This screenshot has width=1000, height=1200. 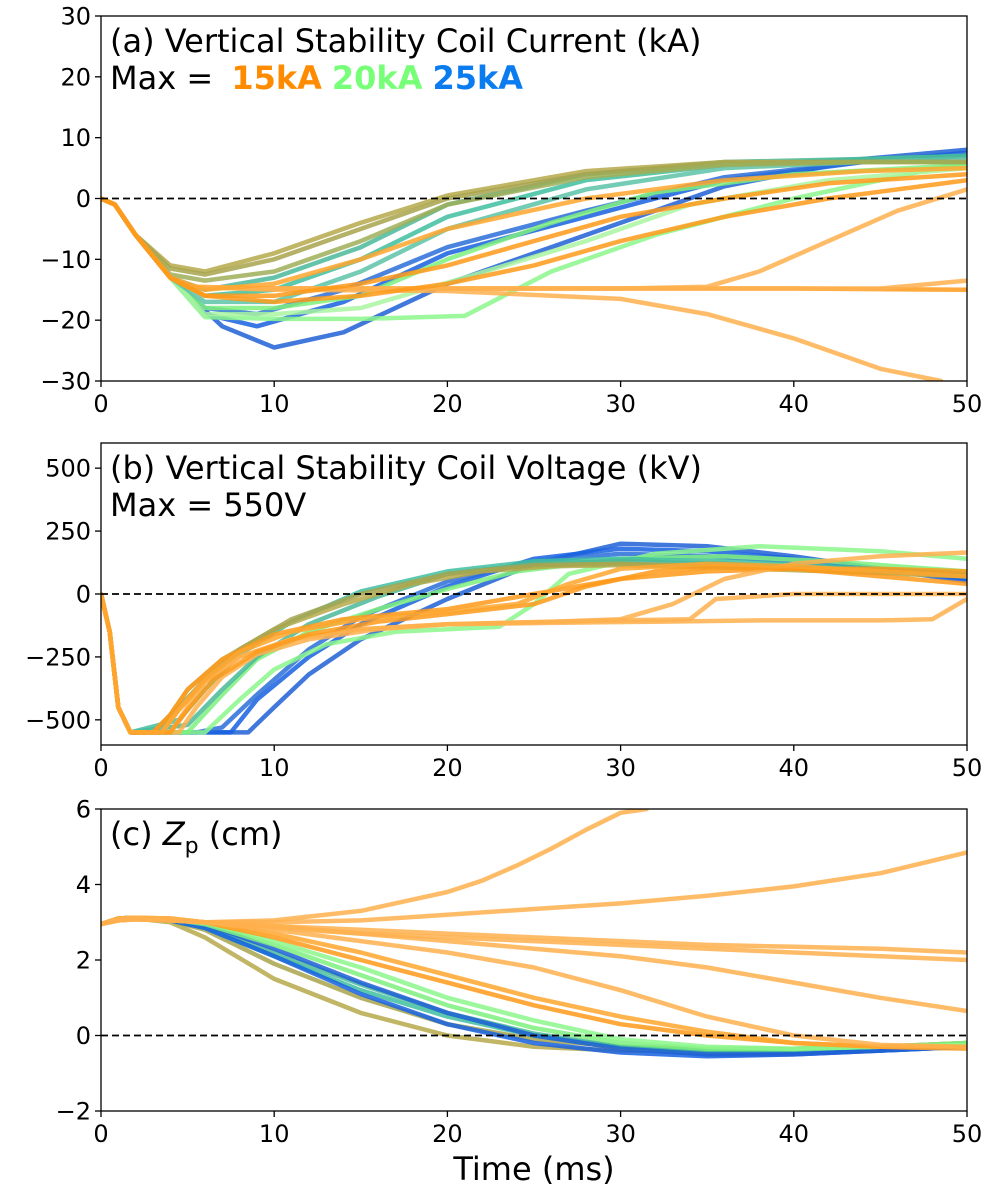 What do you see at coordinates (75, 17) in the screenshot?
I see `y-tick-label: 30` at bounding box center [75, 17].